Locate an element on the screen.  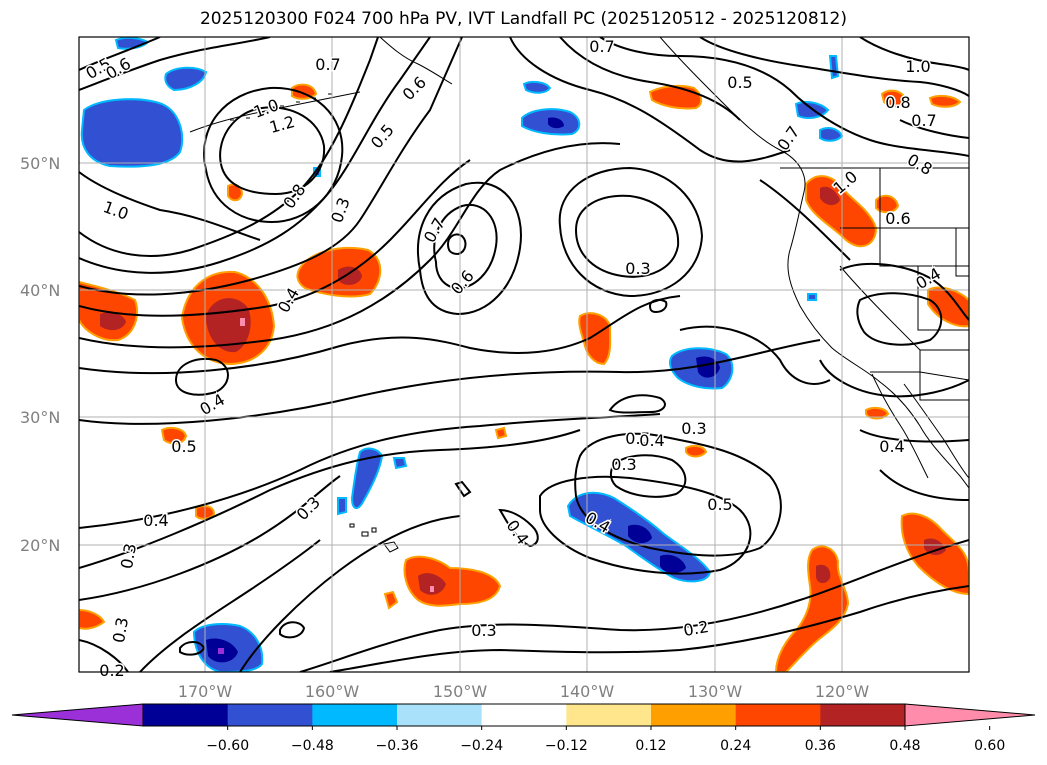
contour-label: 0.7 is located at coordinates (923, 120).